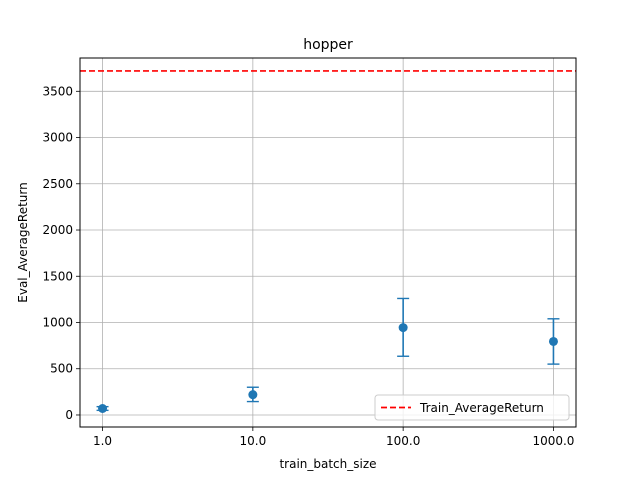  What do you see at coordinates (57, 91) in the screenshot?
I see `y-tick-label: 3500` at bounding box center [57, 91].